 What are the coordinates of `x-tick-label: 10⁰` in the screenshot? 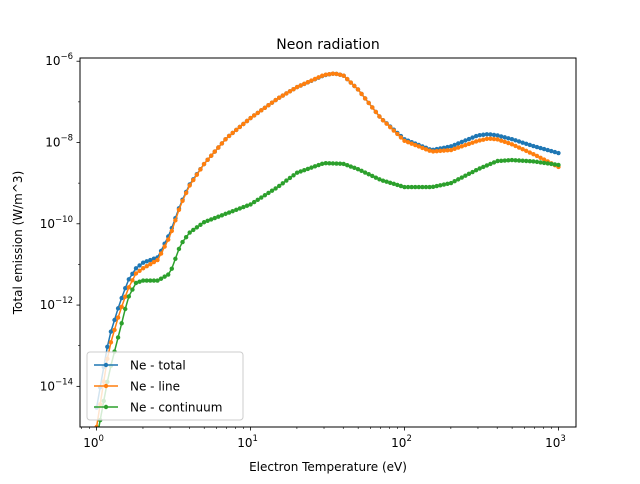 It's located at (93, 442).